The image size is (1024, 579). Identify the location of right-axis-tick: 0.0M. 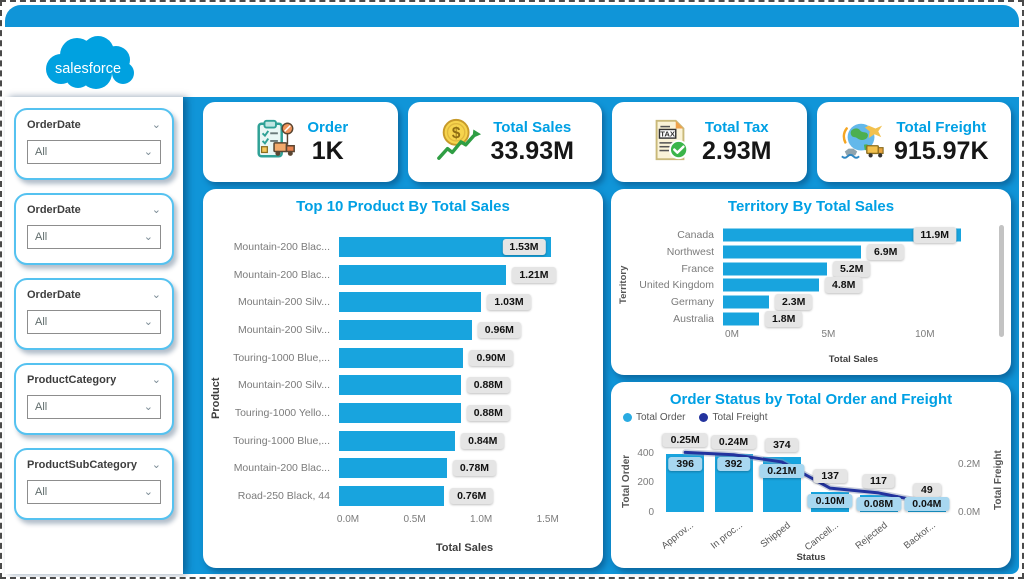
(969, 512).